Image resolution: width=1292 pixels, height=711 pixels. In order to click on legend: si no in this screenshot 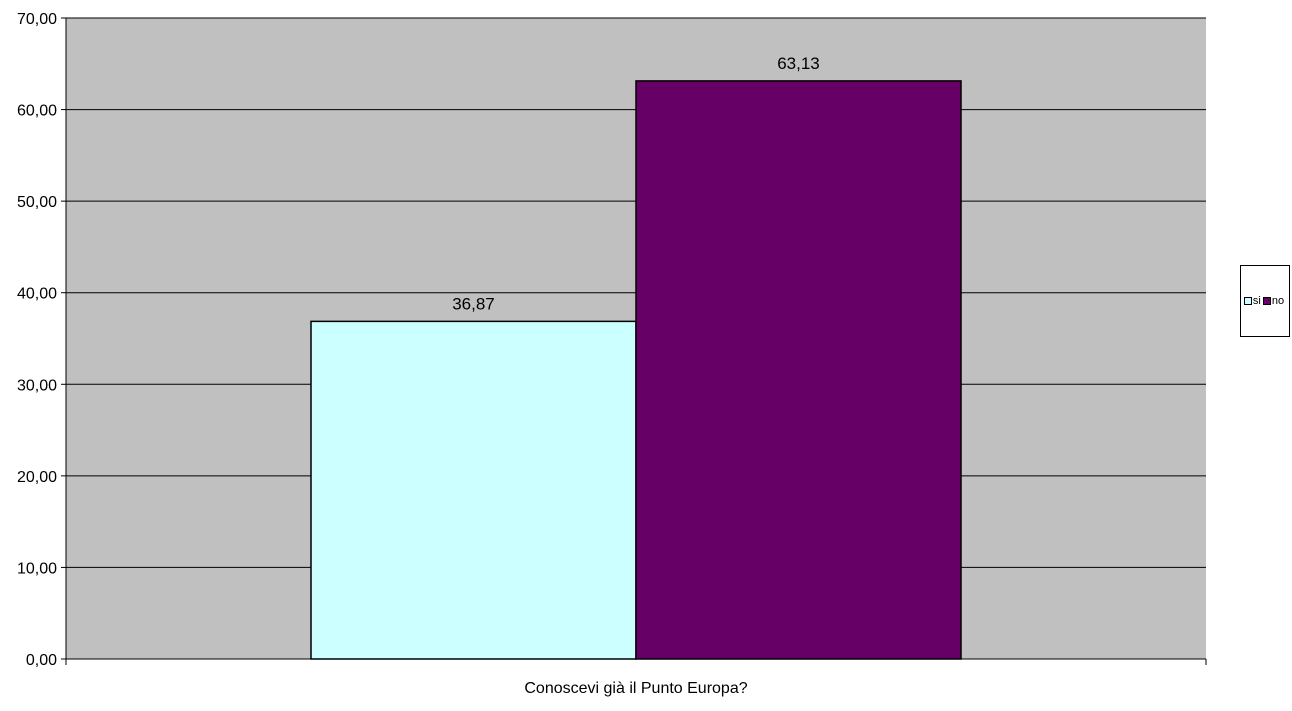, I will do `click(1265, 301)`.